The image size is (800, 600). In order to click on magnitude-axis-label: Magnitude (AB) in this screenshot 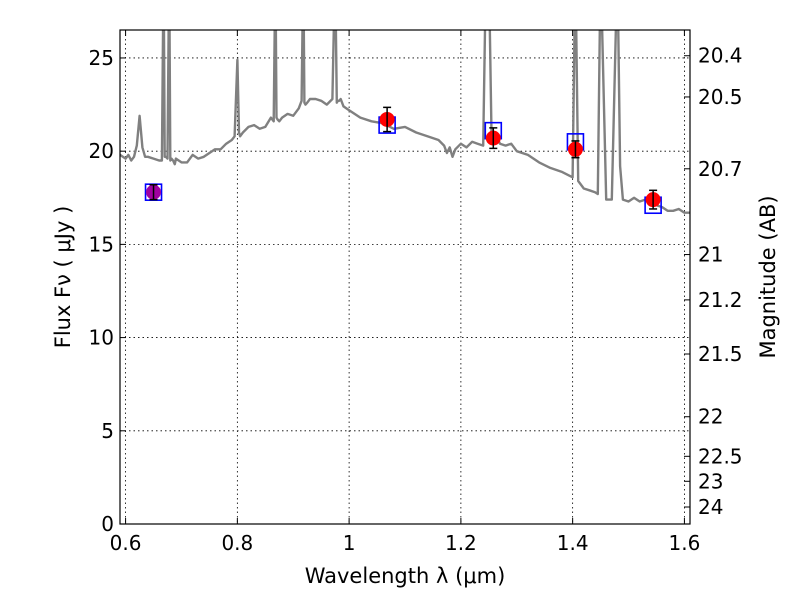, I will do `click(768, 276)`.